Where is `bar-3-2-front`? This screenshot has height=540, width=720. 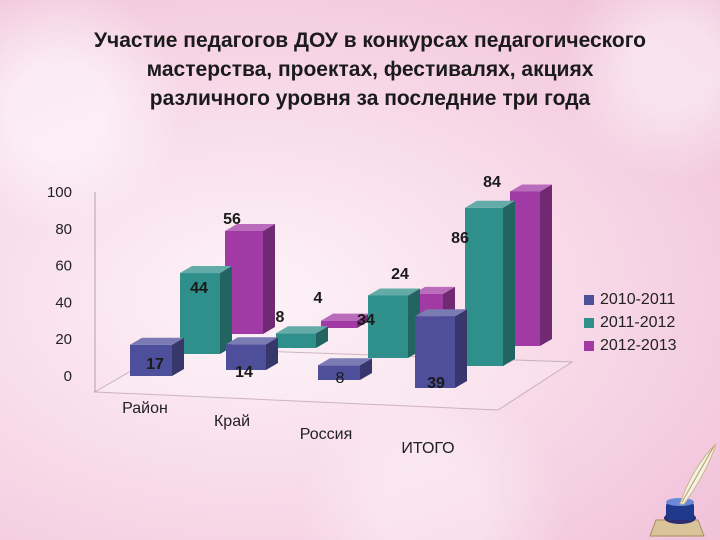 bar-3-2-front is located at coordinates (339, 324).